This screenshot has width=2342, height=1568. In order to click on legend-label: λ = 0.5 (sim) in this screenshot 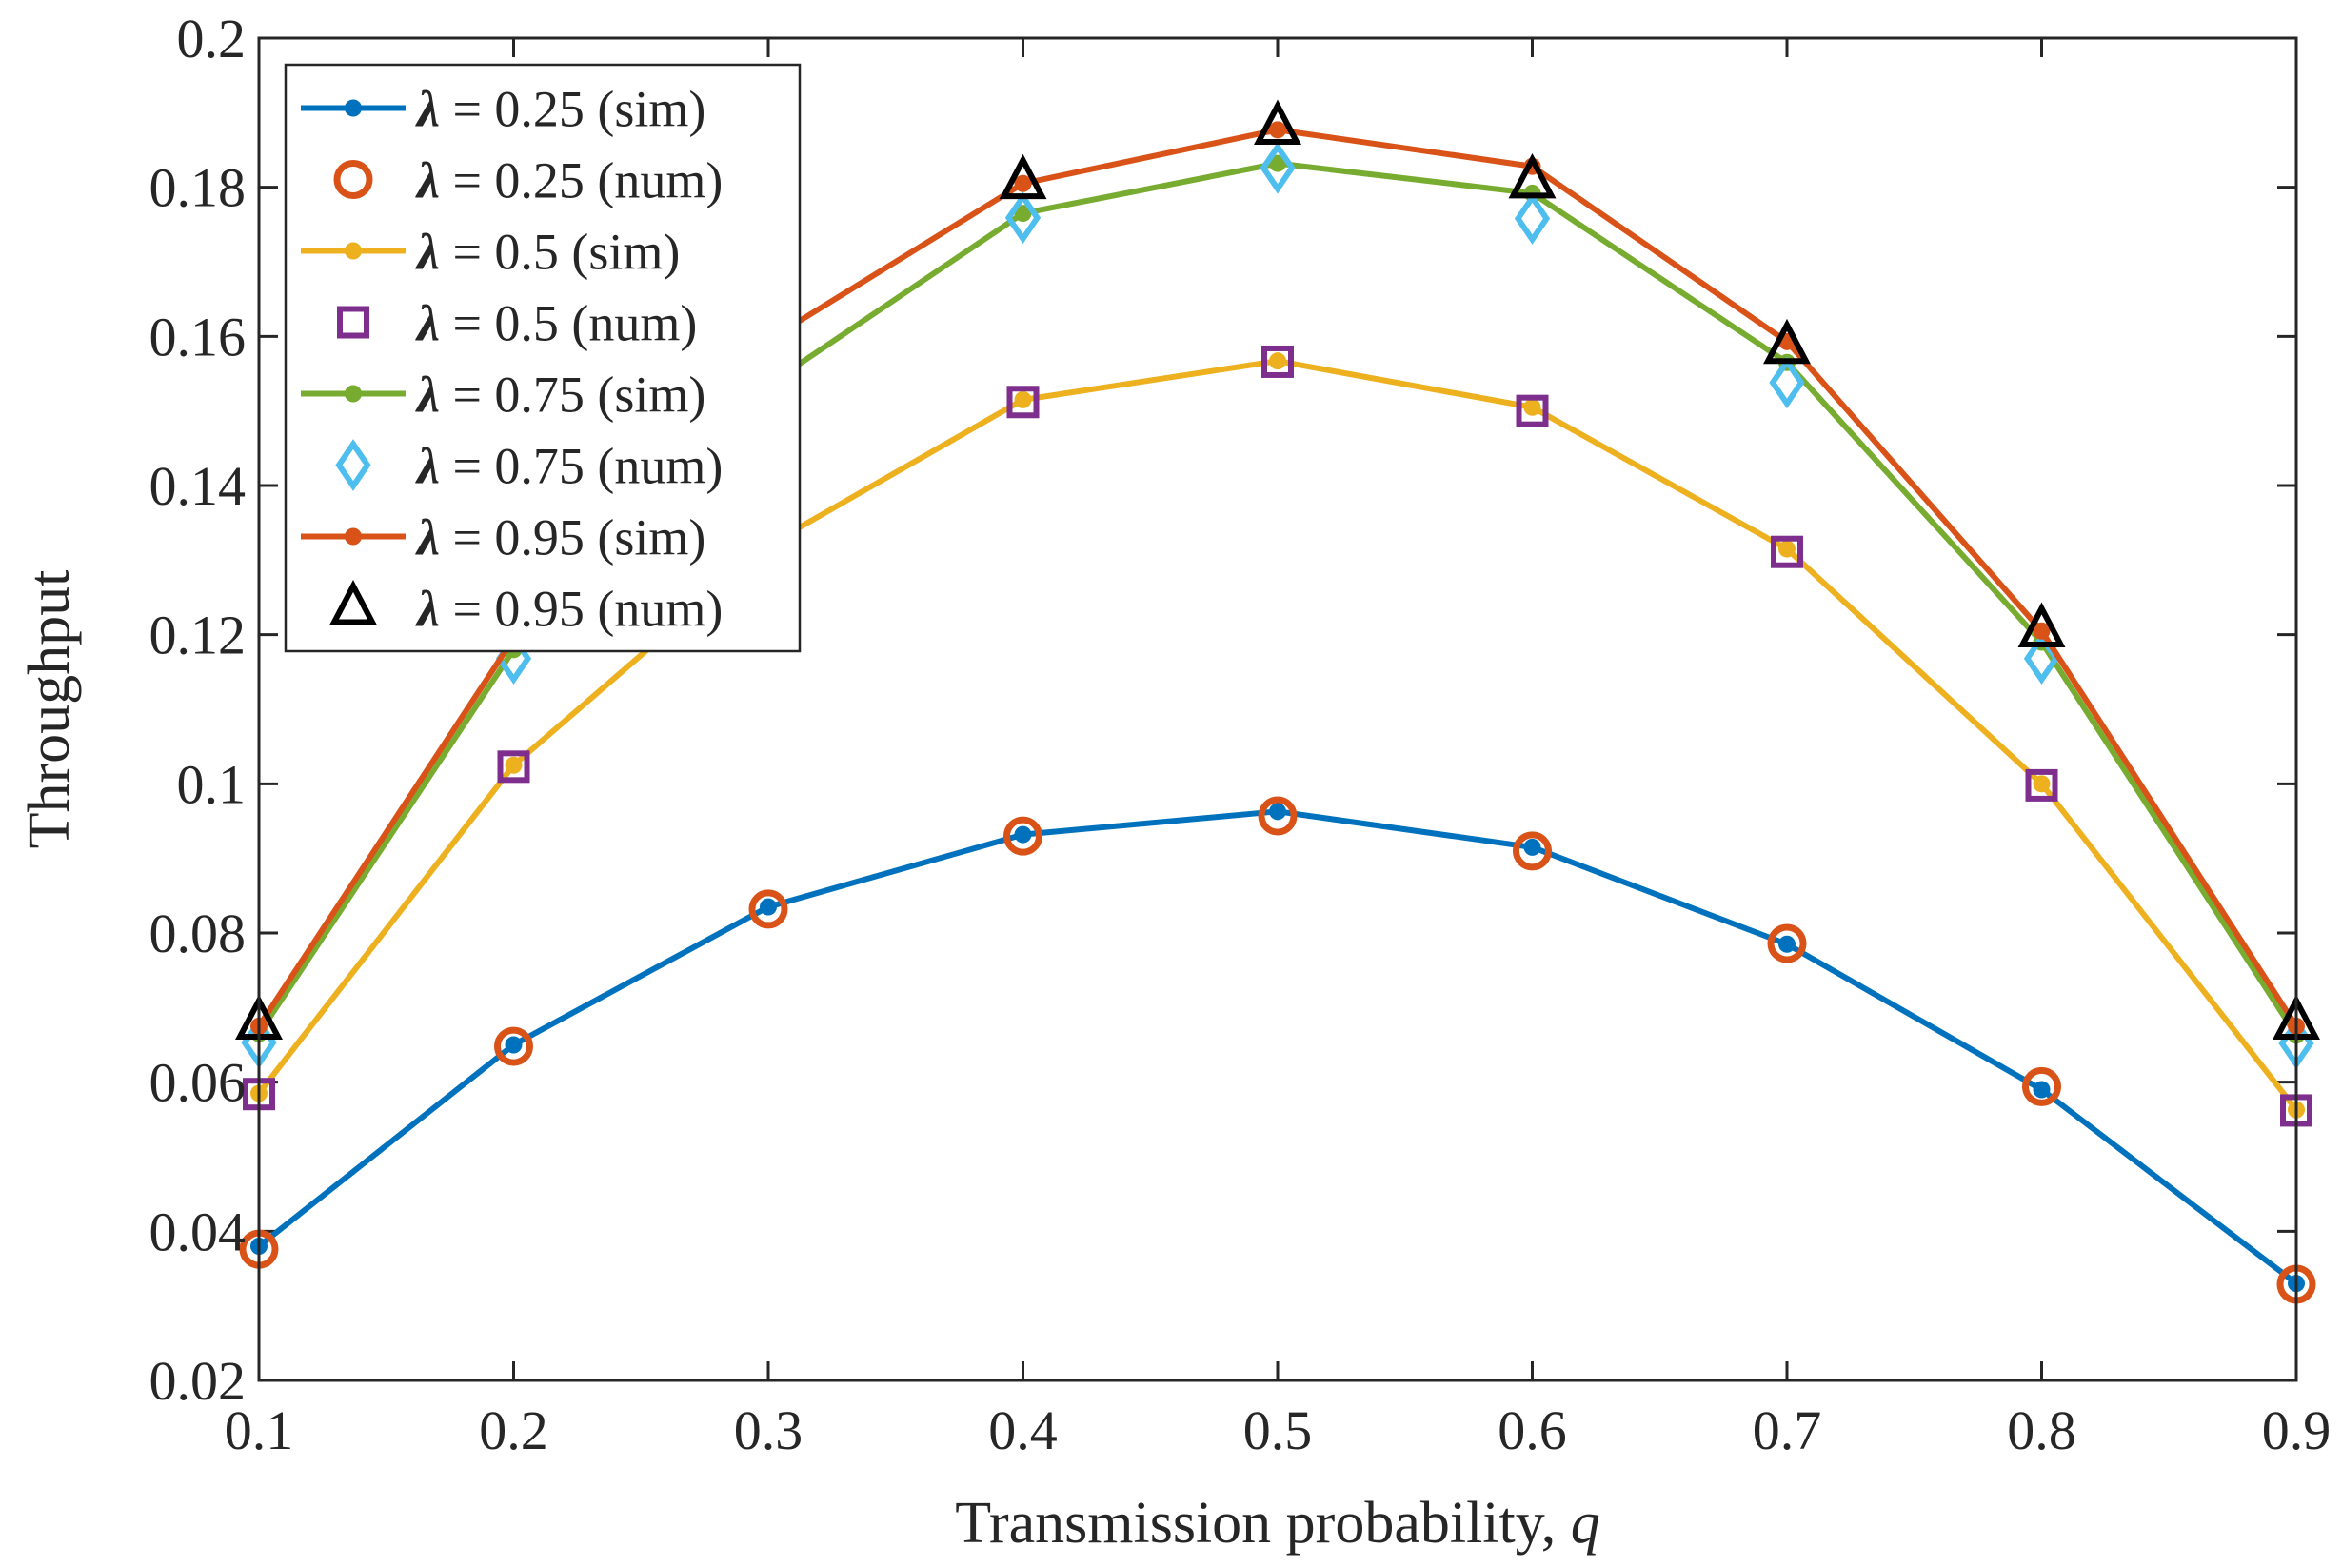, I will do `click(547, 253)`.